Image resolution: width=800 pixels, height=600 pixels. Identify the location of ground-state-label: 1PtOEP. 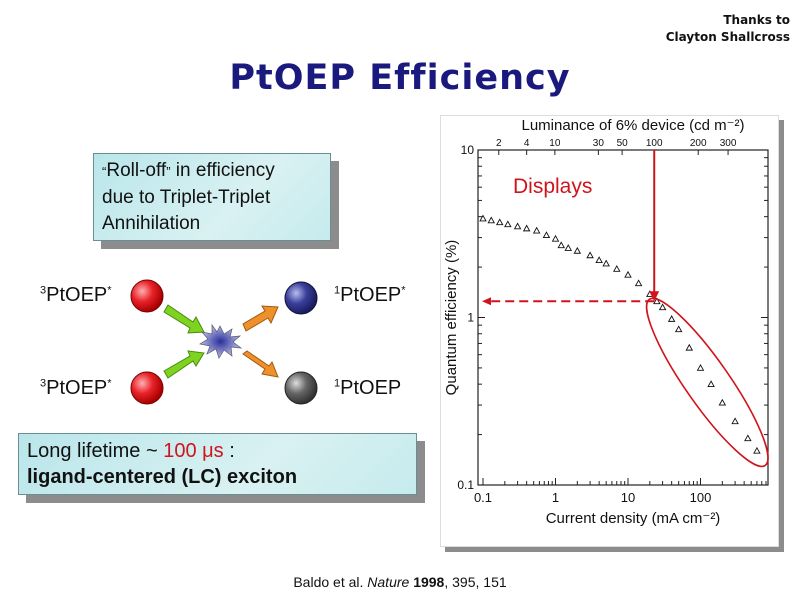
(367, 388).